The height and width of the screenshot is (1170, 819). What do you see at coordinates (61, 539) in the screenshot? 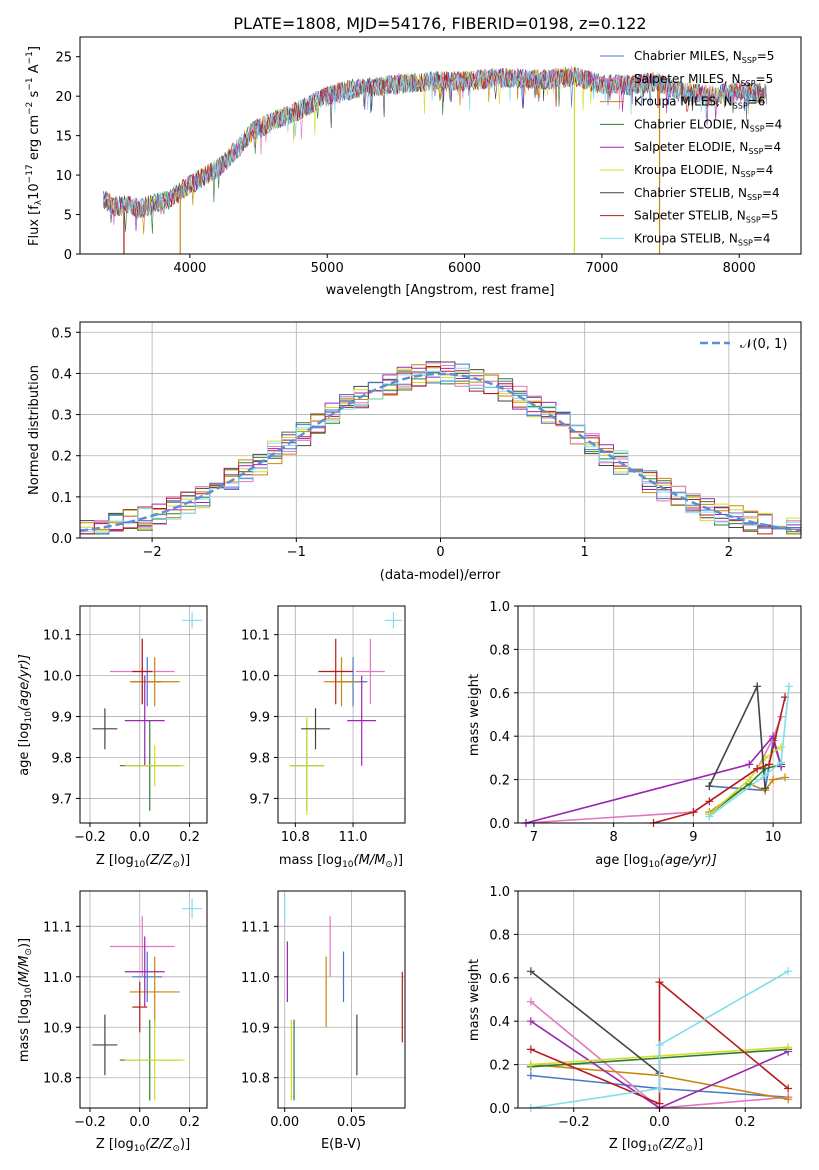
I see `residual-ytick-label: 0.0` at bounding box center [61, 539].